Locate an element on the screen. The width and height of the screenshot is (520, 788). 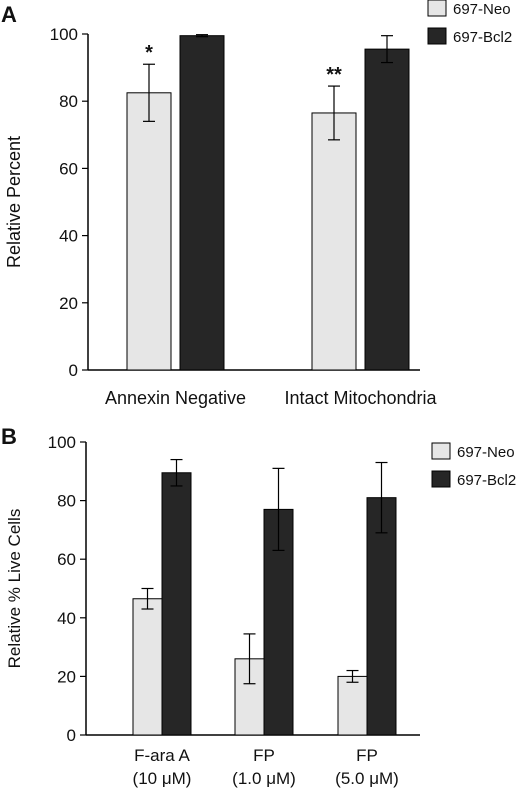
panel-letter: B is located at coordinates (9, 436).